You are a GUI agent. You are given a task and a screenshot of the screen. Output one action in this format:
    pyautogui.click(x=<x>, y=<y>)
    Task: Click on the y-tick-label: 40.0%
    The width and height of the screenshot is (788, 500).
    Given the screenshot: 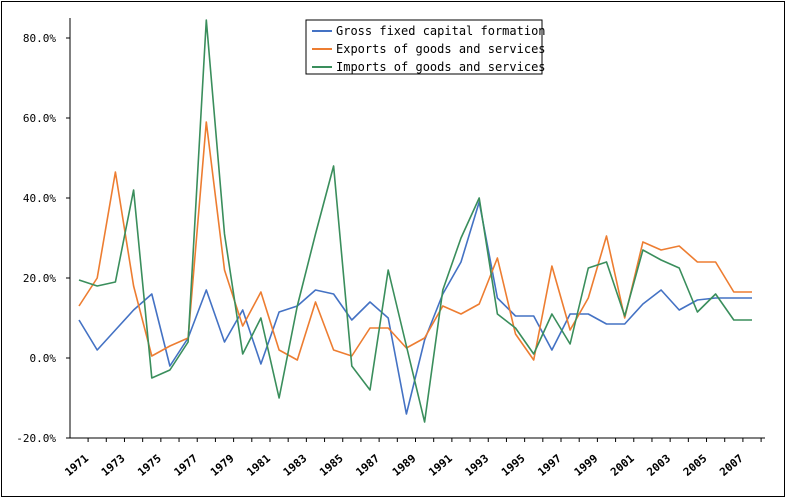 What is the action you would take?
    pyautogui.click(x=39, y=198)
    